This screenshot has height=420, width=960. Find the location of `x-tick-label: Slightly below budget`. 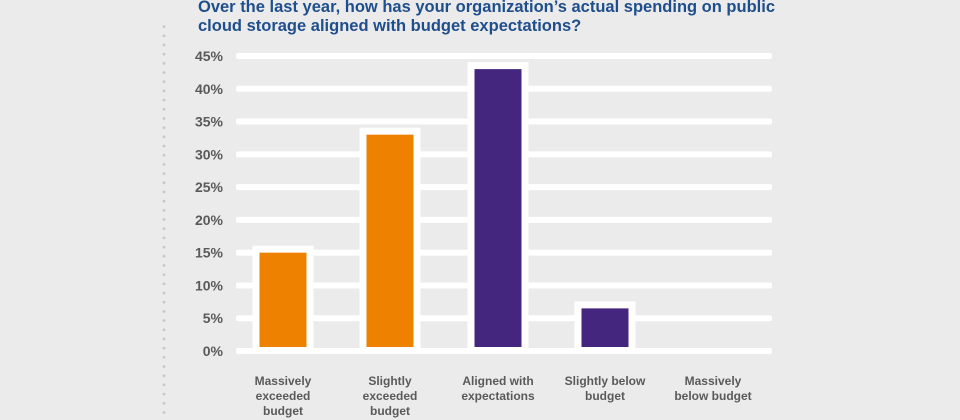

x-tick-label: Slightly below budget is located at coordinates (605, 389).